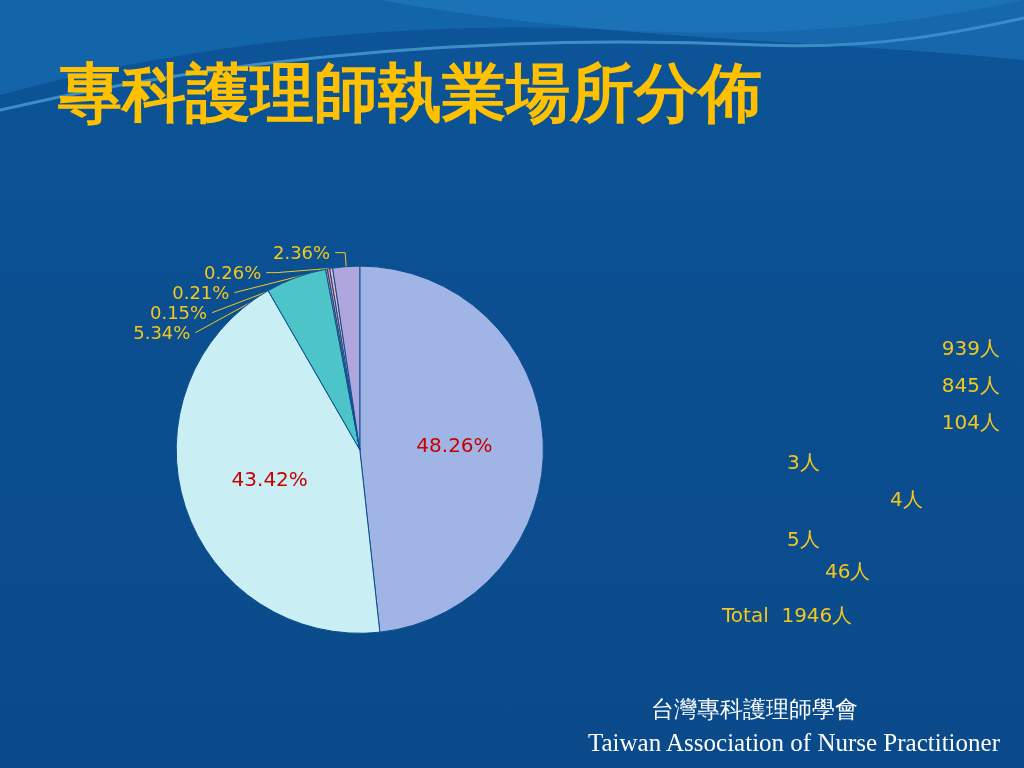 The height and width of the screenshot is (768, 1024). I want to click on data-label: 5.34%, so click(162, 333).